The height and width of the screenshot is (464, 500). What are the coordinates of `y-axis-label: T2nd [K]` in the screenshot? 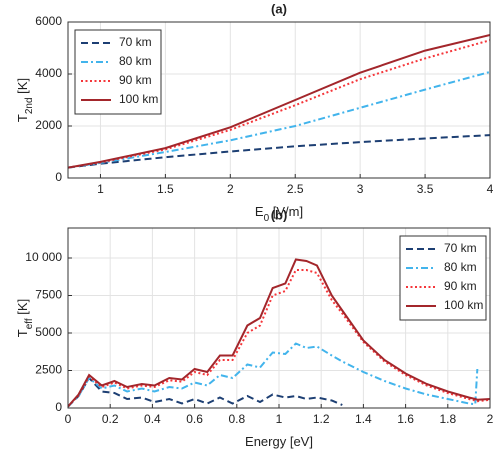 It's located at (25, 100).